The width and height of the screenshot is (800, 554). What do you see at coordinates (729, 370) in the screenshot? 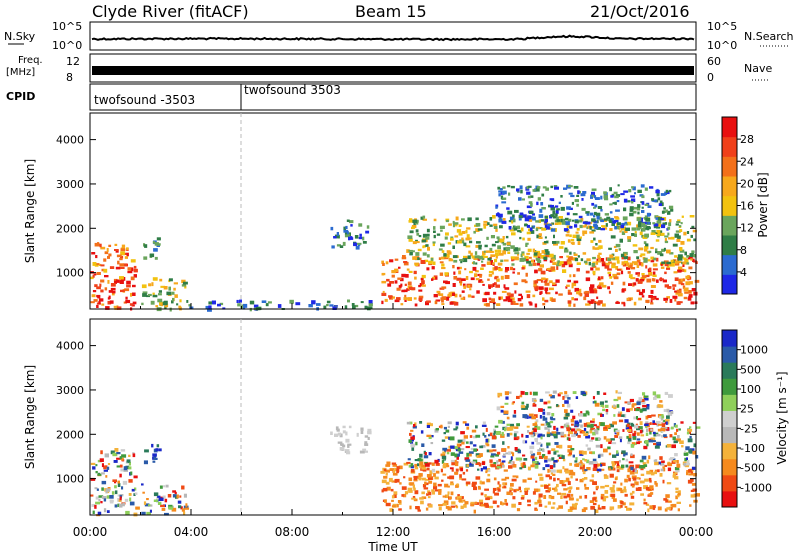
I see `velocity-colorbar-swatch` at bounding box center [729, 370].